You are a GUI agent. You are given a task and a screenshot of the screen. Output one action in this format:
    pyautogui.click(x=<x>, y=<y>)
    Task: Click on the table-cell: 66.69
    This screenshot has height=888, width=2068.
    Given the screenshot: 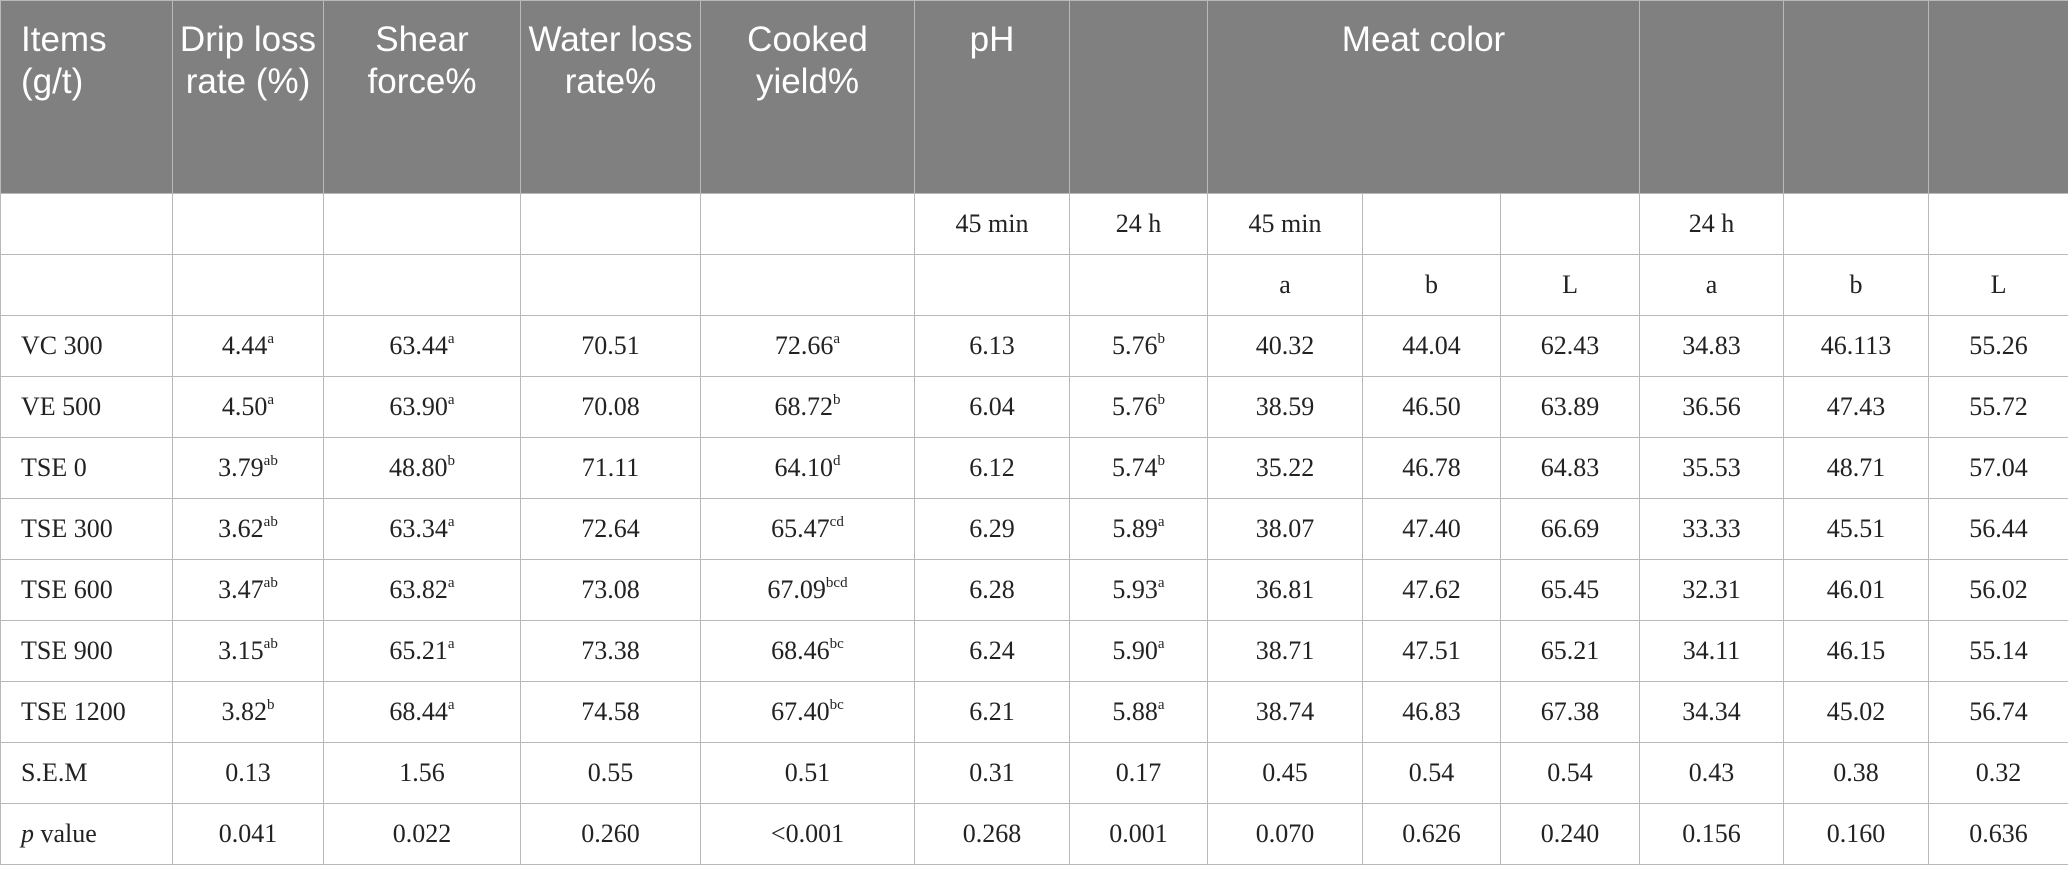 What is the action you would take?
    pyautogui.click(x=1570, y=529)
    